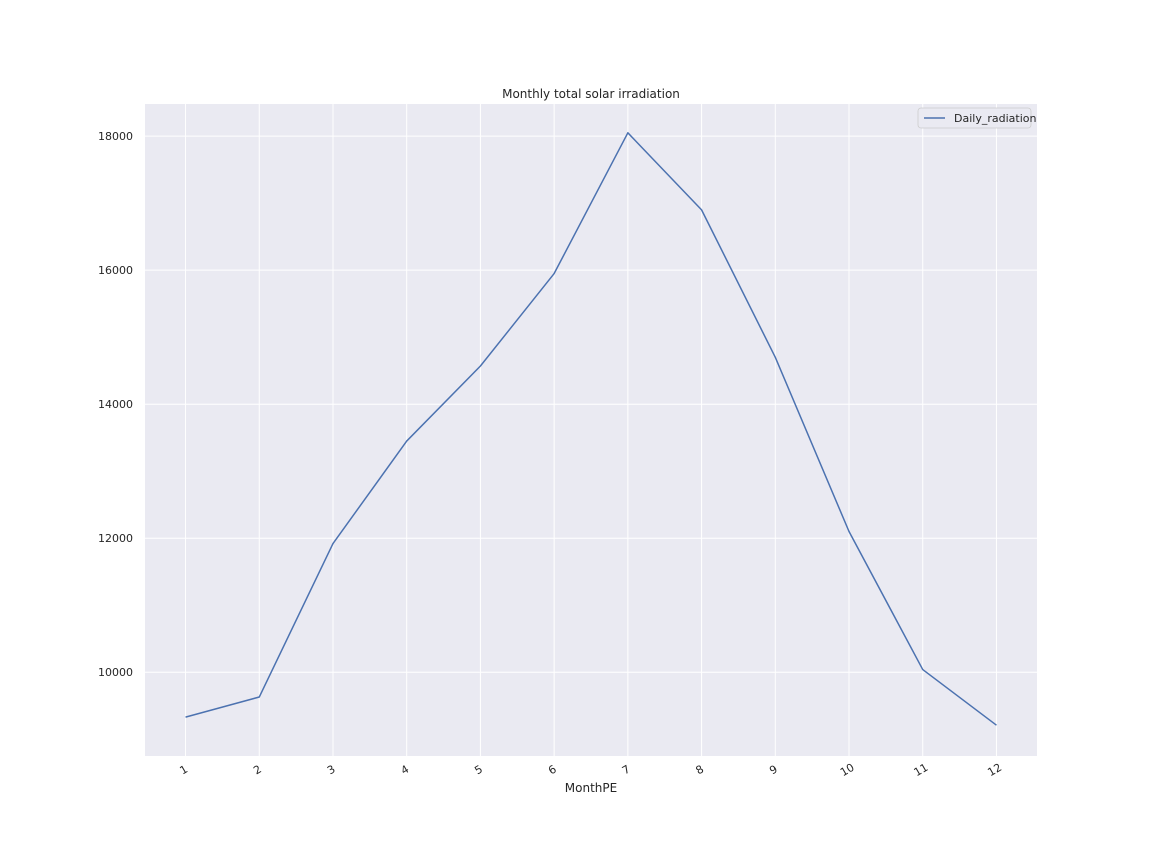 Image resolution: width=1152 pixels, height=864 pixels. Describe the element at coordinates (478, 770) in the screenshot. I see `x-tick-label-5: 5` at that location.